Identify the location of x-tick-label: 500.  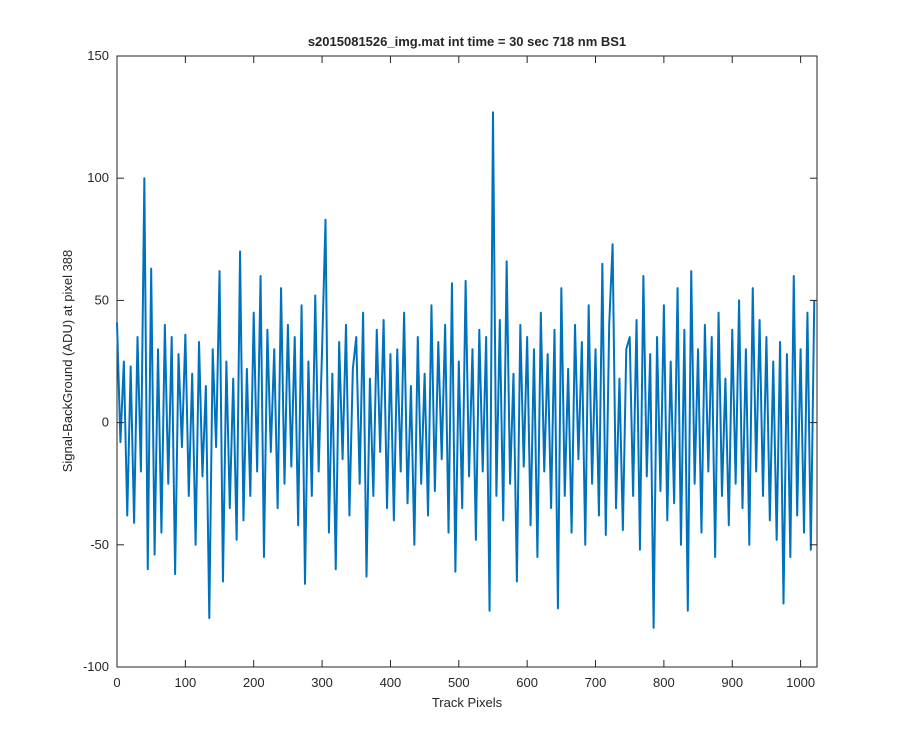
(459, 682).